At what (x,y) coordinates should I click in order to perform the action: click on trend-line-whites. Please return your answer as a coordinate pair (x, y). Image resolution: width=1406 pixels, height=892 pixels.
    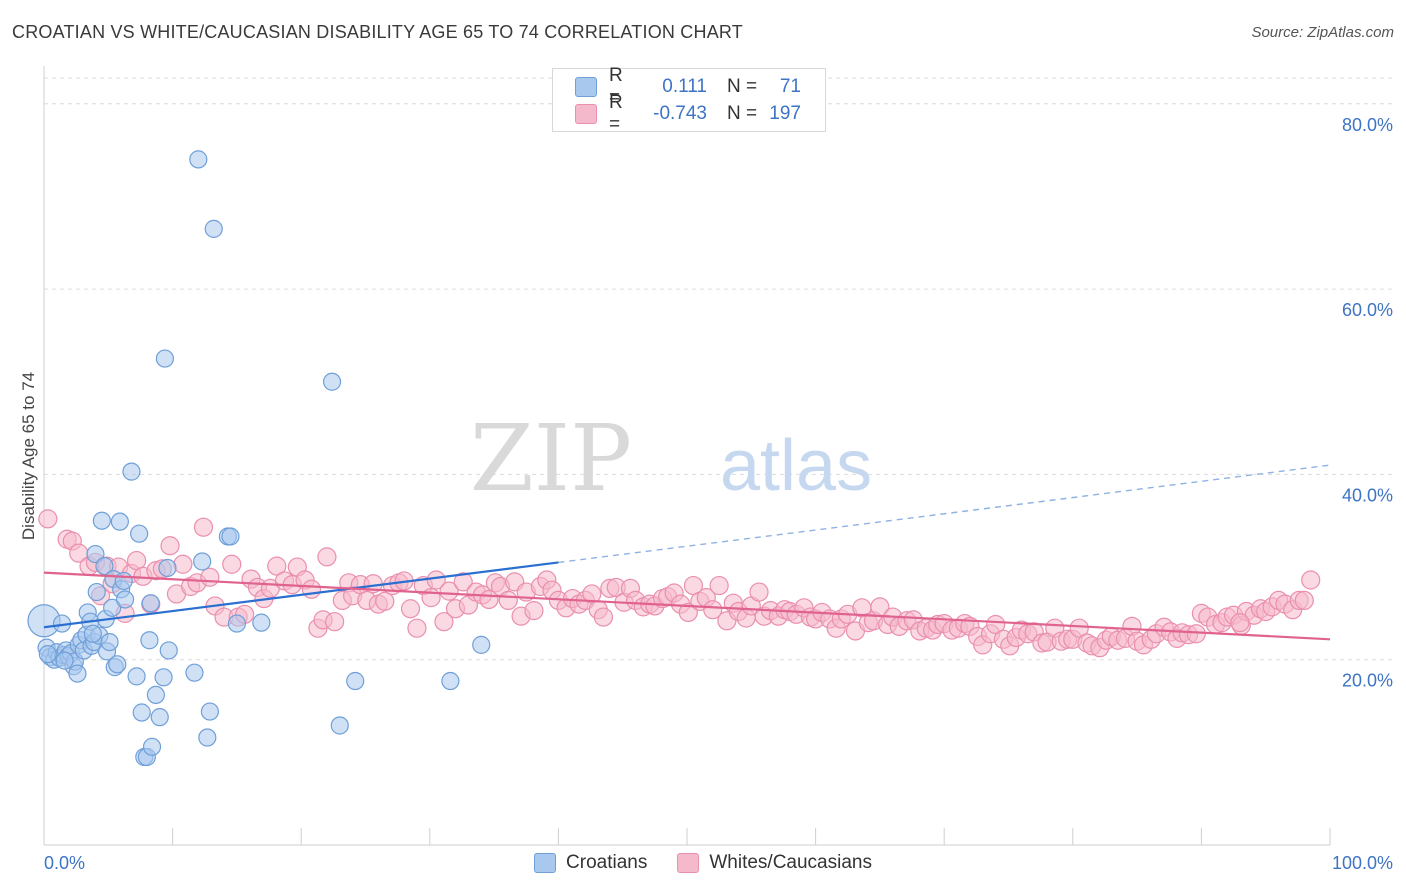
    Looking at the image, I should click on (687, 606).